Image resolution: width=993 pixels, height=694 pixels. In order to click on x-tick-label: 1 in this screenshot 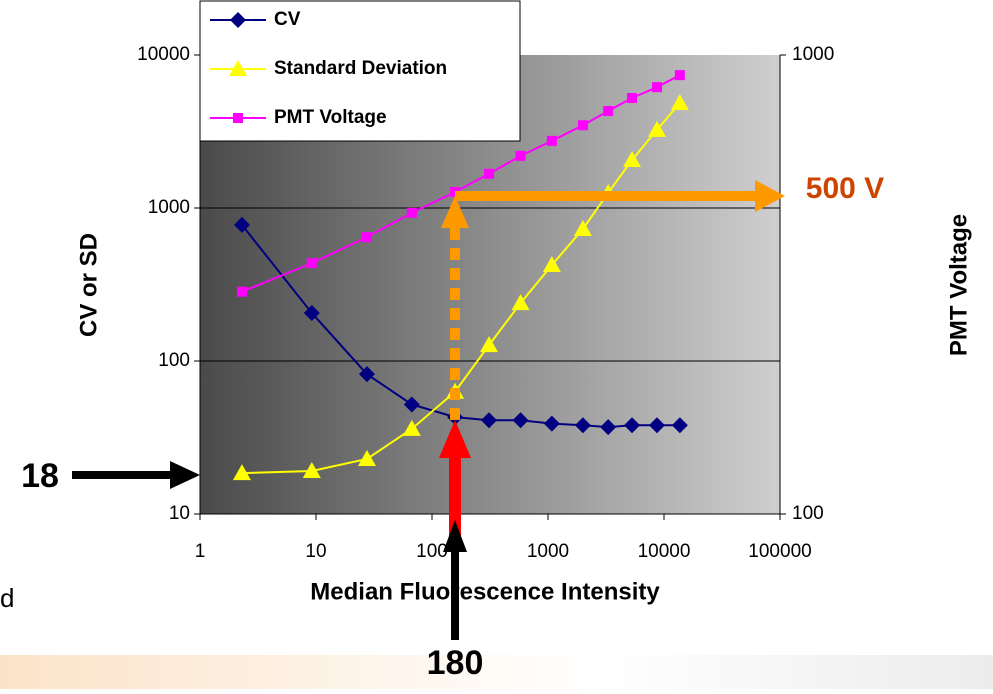, I will do `click(200, 551)`.